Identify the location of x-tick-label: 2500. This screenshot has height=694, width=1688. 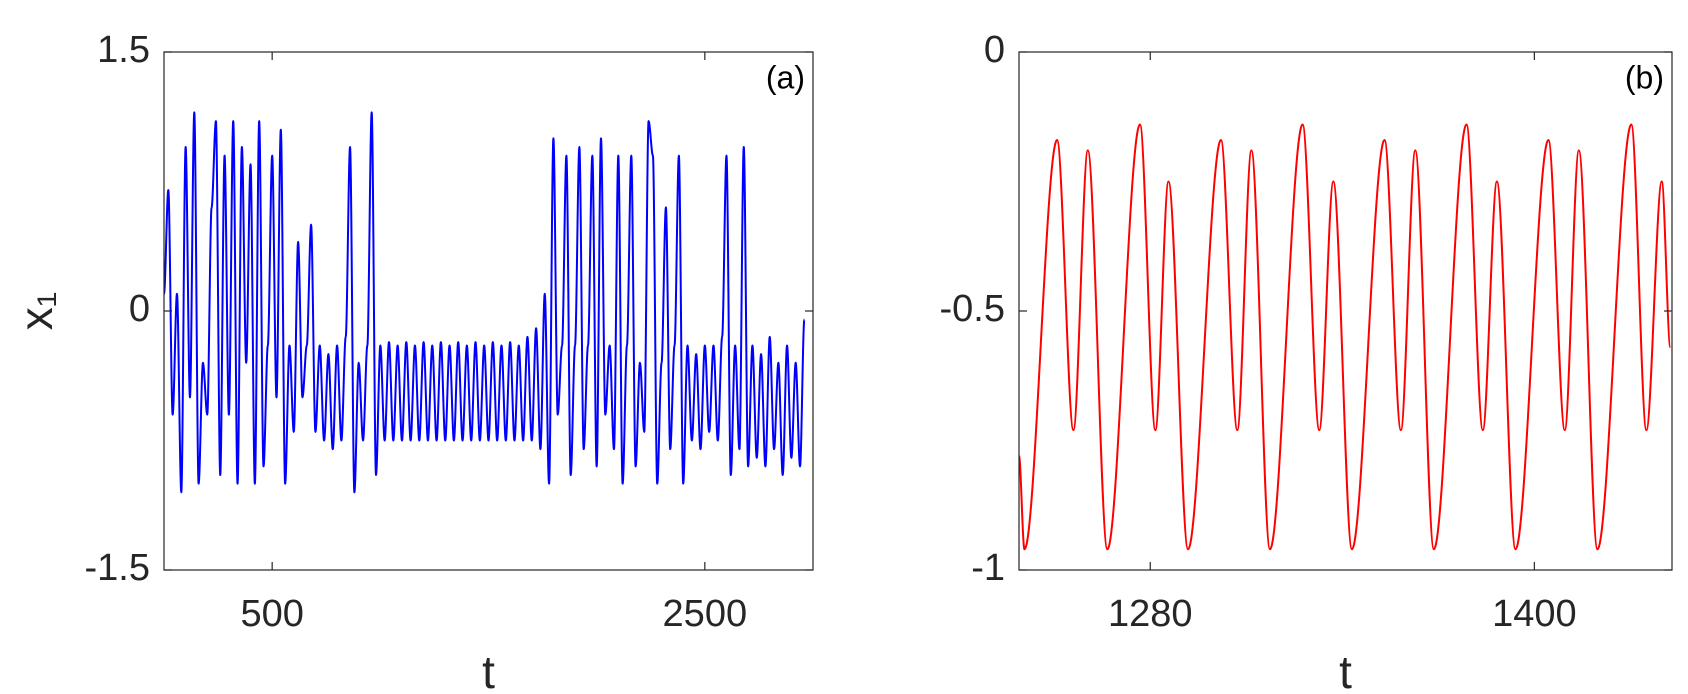
(705, 614).